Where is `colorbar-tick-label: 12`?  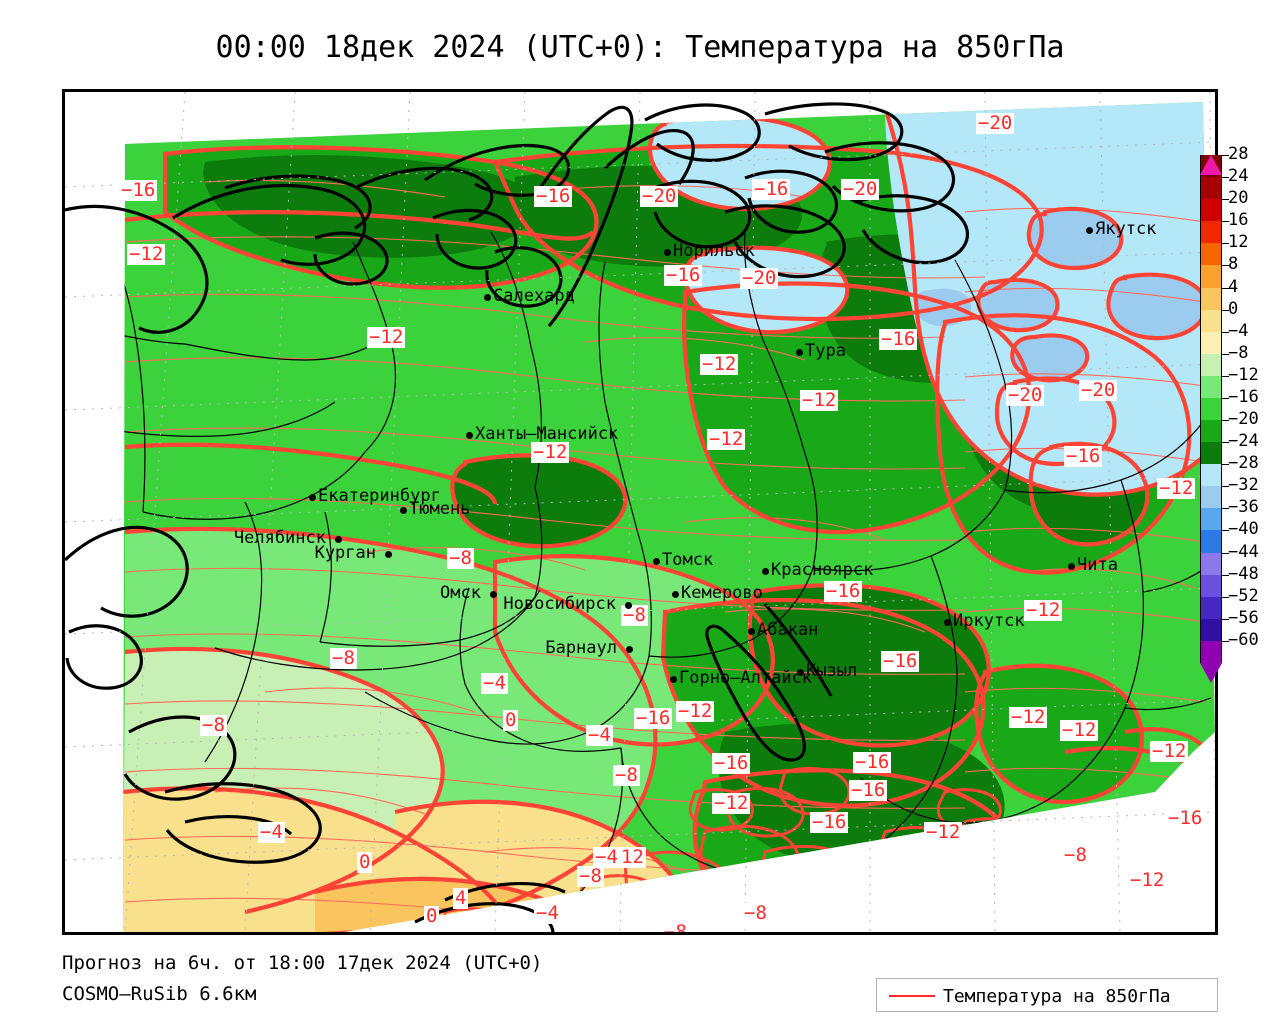 colorbar-tick-label: 12 is located at coordinates (1238, 242).